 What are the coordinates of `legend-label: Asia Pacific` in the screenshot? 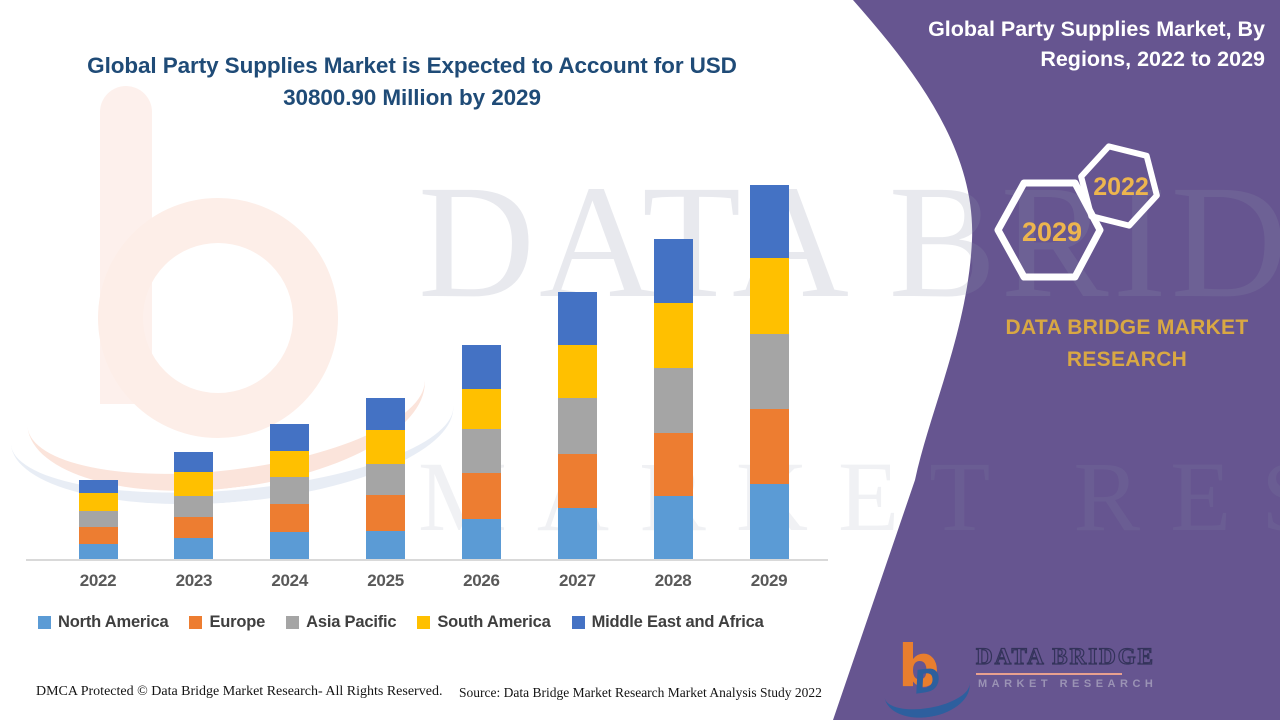 It's located at (351, 622).